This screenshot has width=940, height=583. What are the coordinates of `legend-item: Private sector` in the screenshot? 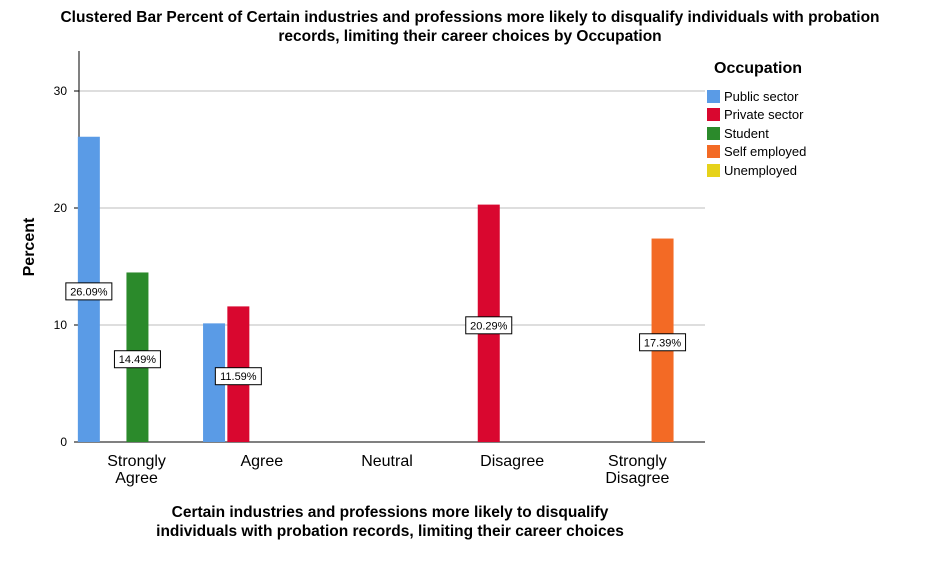 It's located at (756, 115).